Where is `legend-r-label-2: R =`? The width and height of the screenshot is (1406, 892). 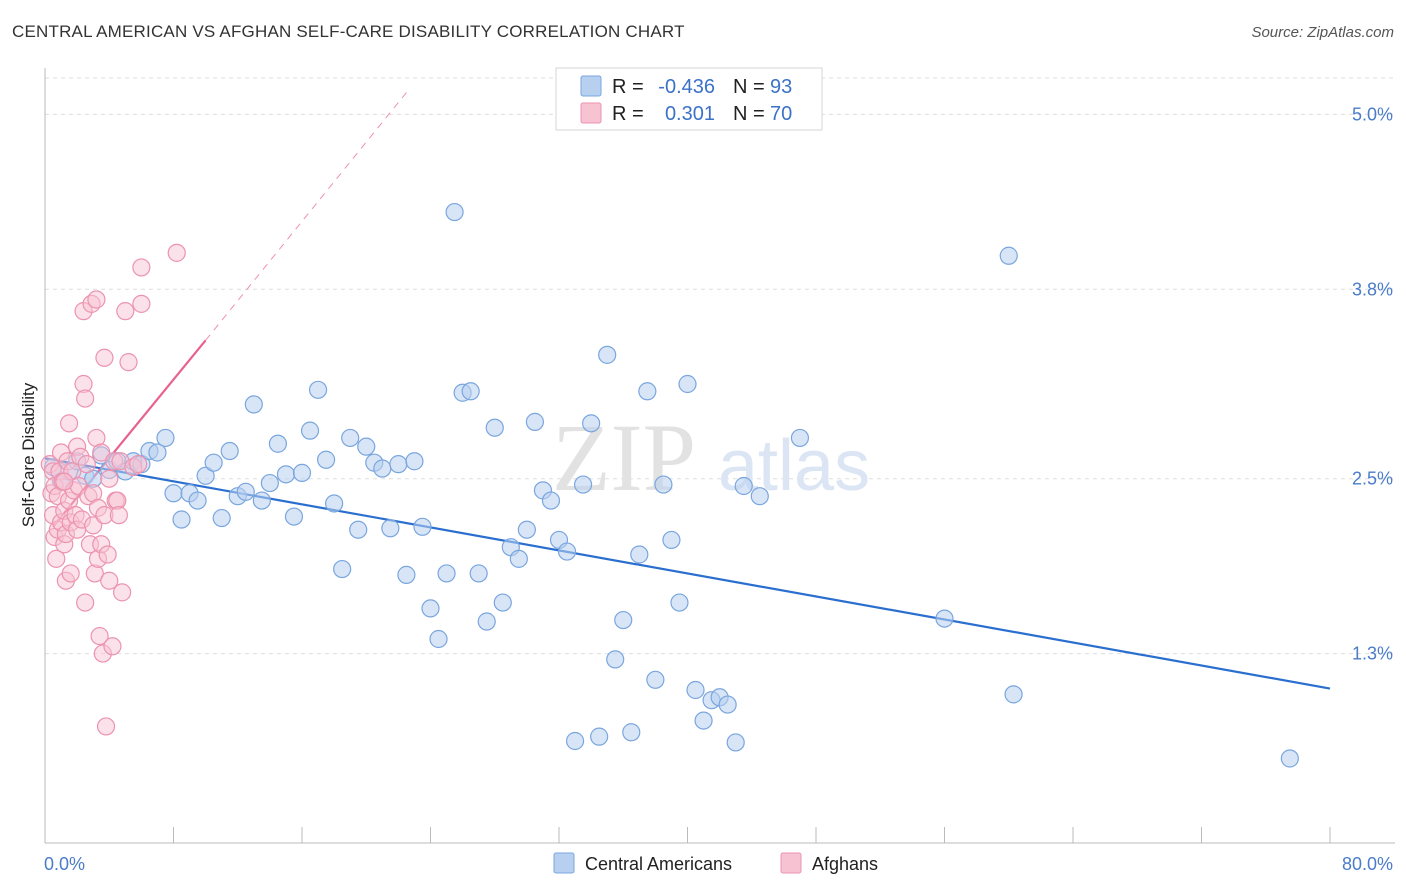 legend-r-label-2: R = is located at coordinates (628, 114).